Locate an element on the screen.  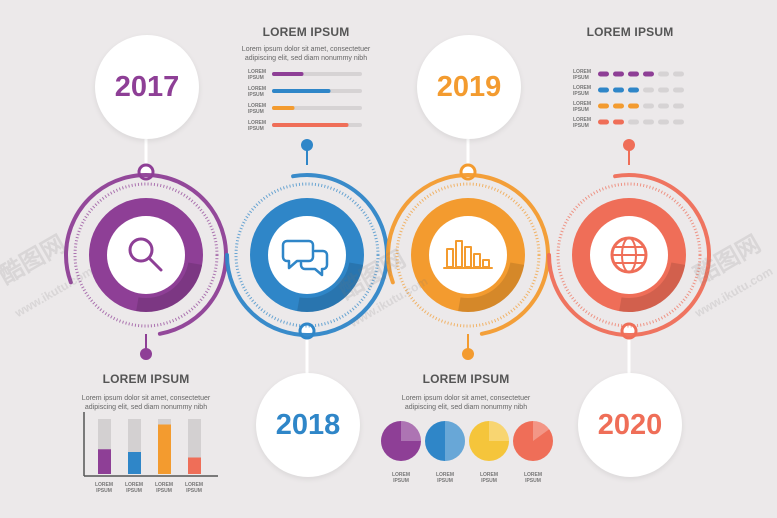
chat-bubbles-icon is located at coordinates (305, 258).